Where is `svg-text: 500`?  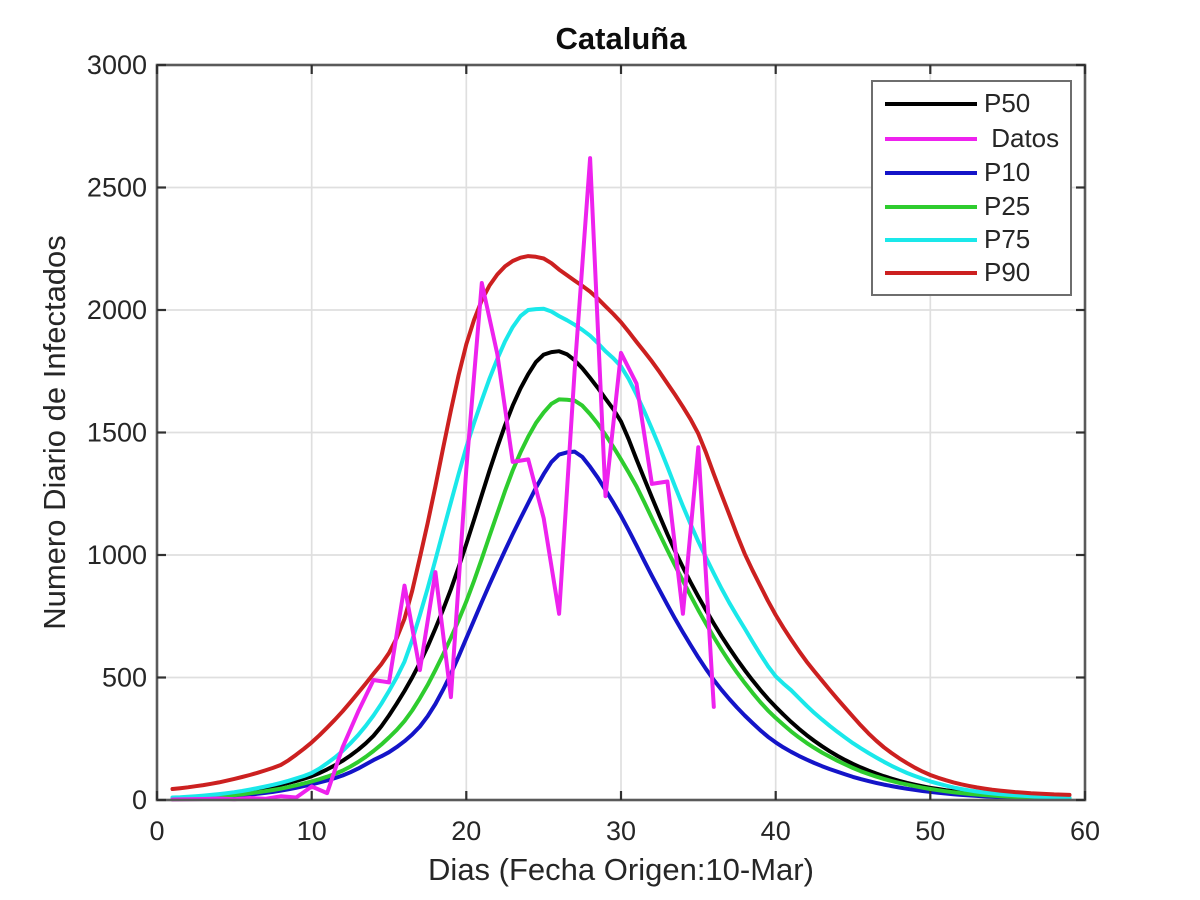 svg-text: 500 is located at coordinates (124, 678).